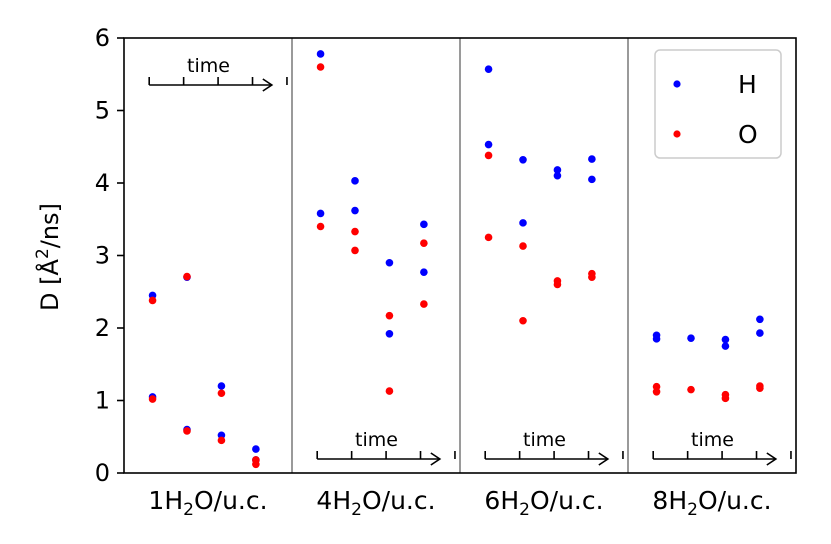 Image resolution: width=831 pixels, height=544 pixels. I want to click on panel-category-label: 1H2O/u.c., so click(207, 503).